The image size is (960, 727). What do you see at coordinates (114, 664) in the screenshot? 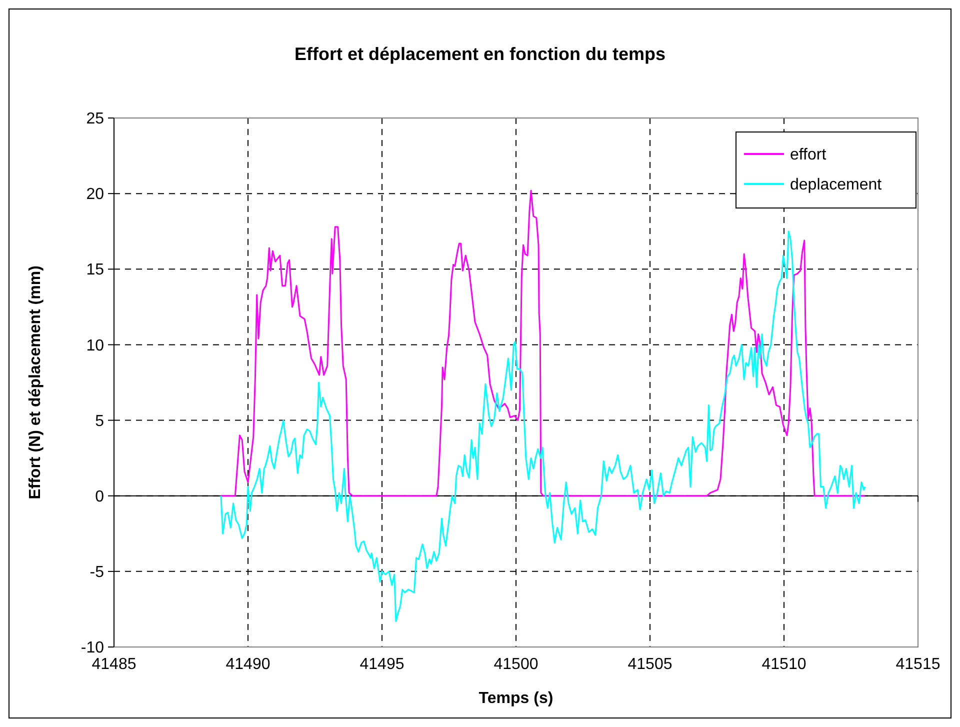
I see `x-tick-label: 41485` at bounding box center [114, 664].